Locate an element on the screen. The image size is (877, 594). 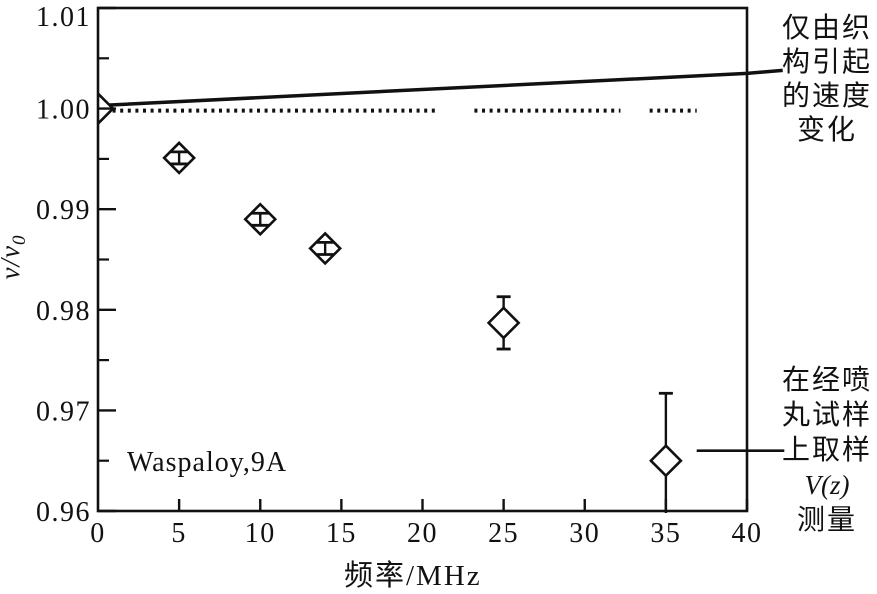
texture-line is located at coordinates (440, 88).